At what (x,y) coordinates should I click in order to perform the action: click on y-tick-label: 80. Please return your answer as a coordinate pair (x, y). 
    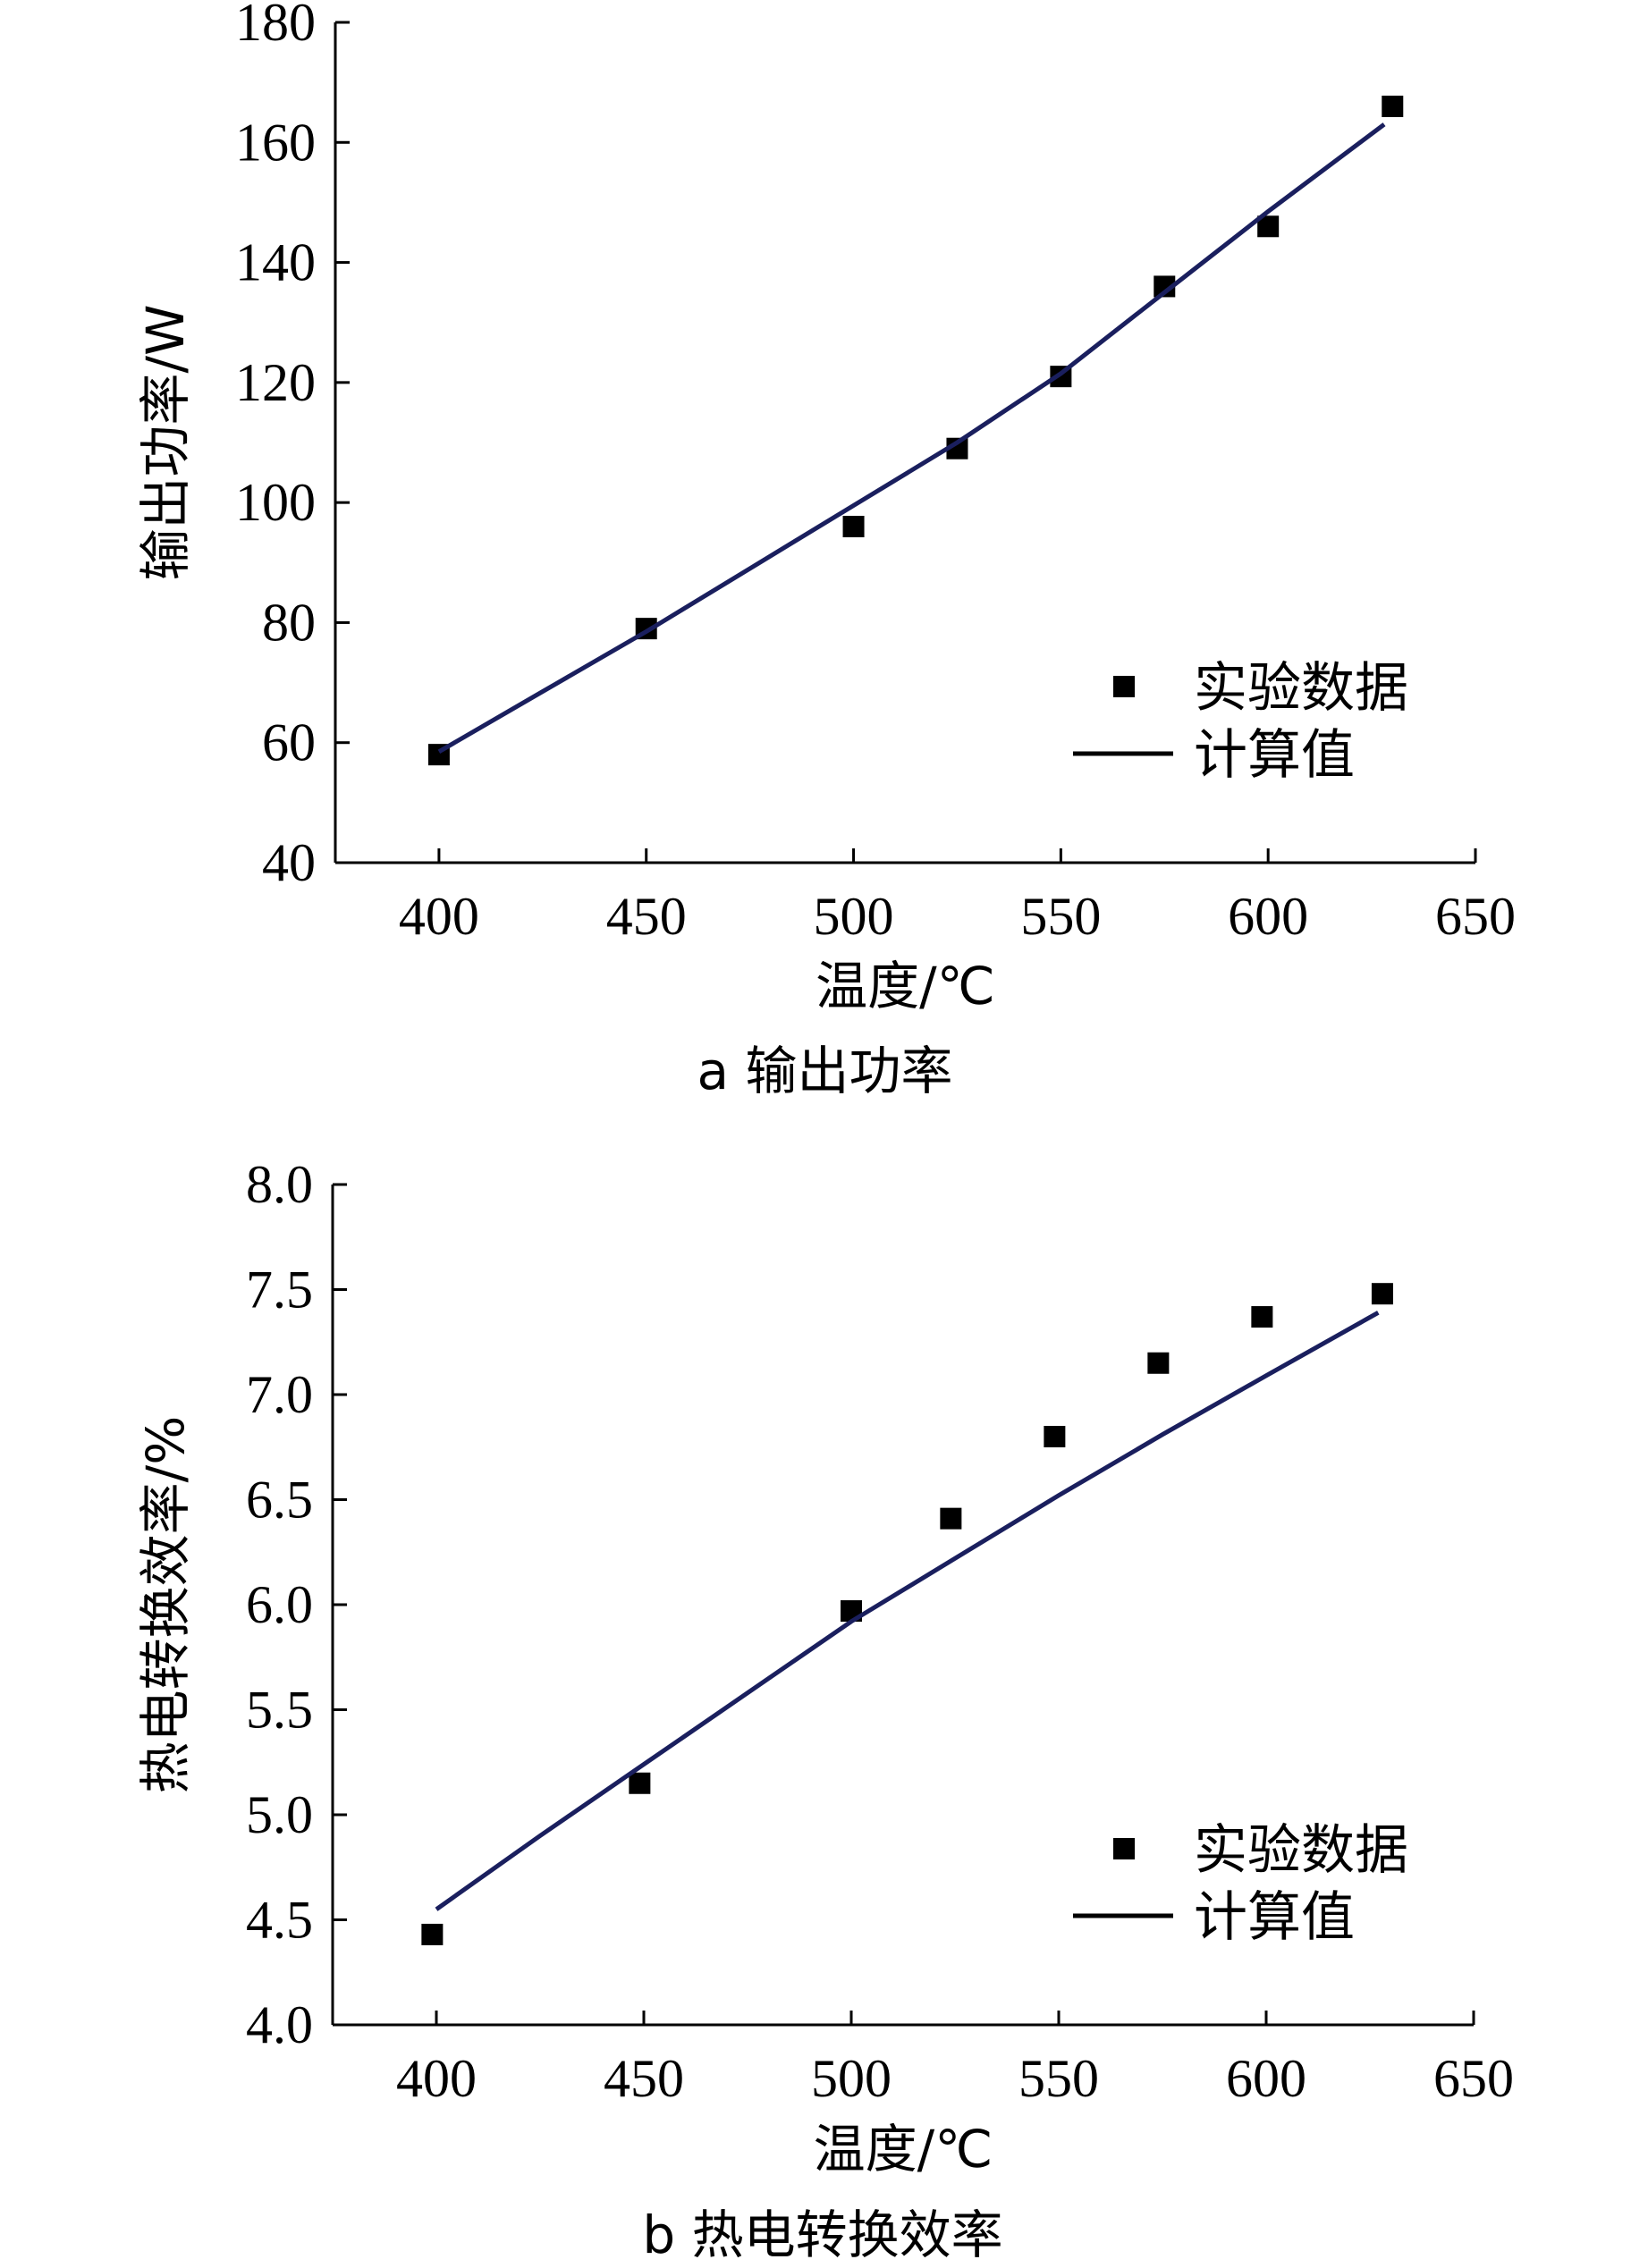
    Looking at the image, I should click on (289, 622).